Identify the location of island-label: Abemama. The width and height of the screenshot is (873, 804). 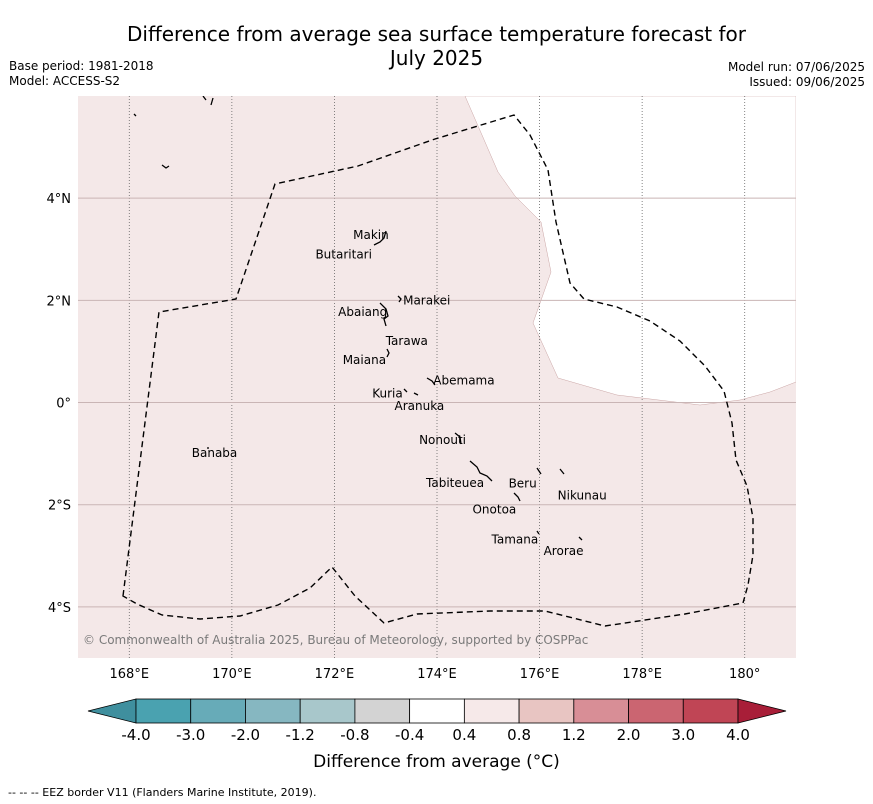
(463, 381).